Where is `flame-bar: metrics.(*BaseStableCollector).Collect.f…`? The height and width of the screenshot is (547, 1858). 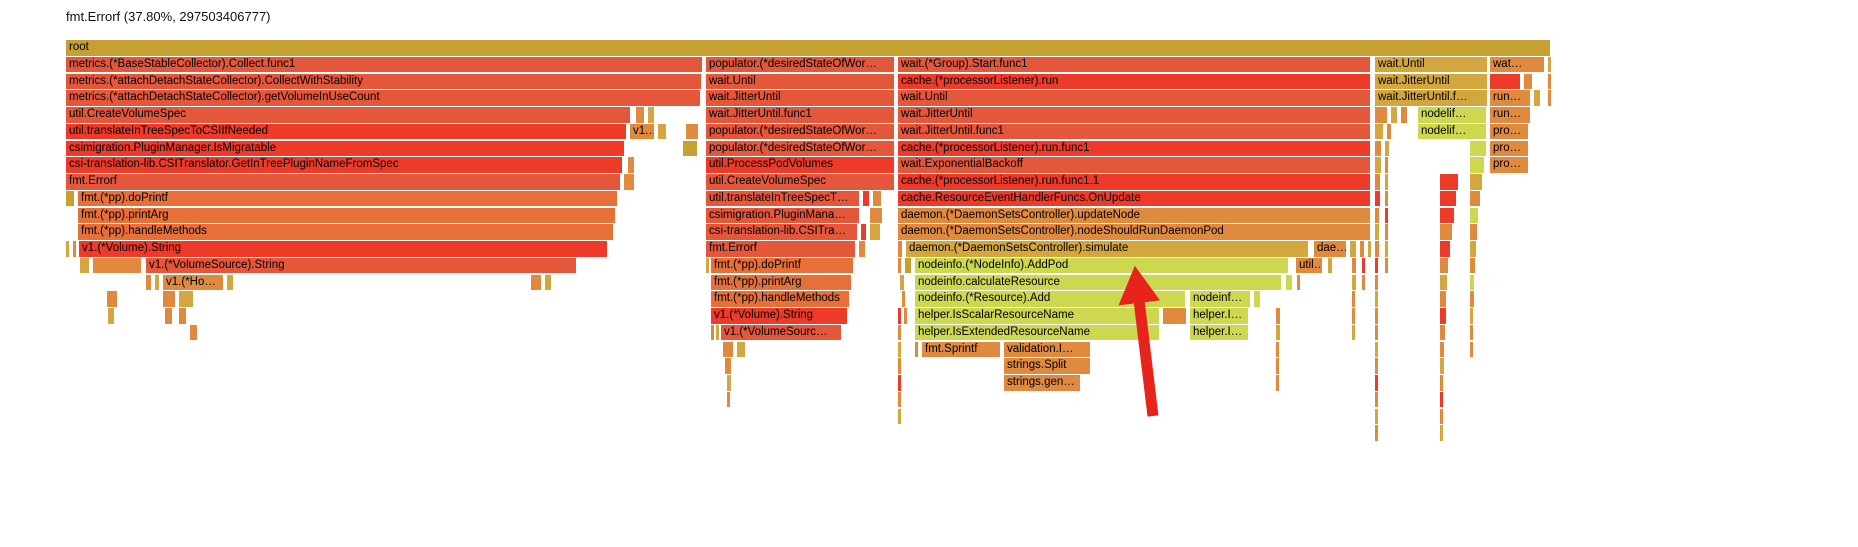 flame-bar: metrics.(*BaseStableCollector).Collect.f… is located at coordinates (384, 64).